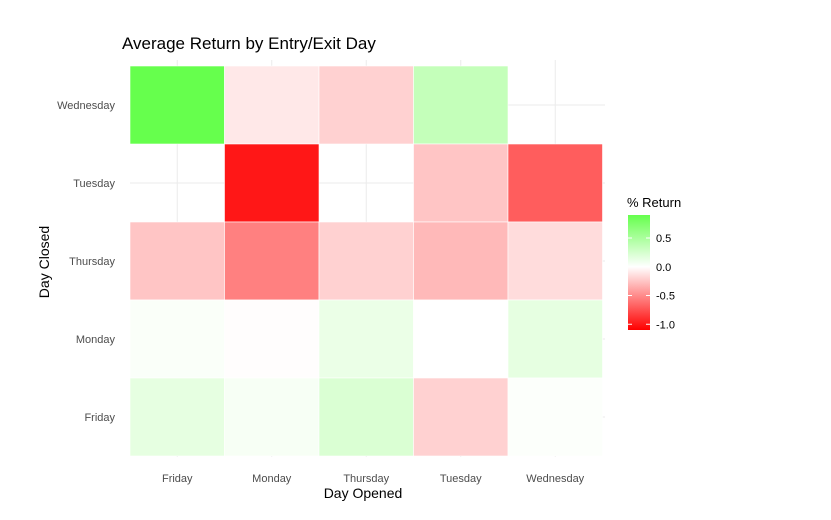 The image size is (831, 520). What do you see at coordinates (94, 184) in the screenshot?
I see `y-tick-label: Tuesday` at bounding box center [94, 184].